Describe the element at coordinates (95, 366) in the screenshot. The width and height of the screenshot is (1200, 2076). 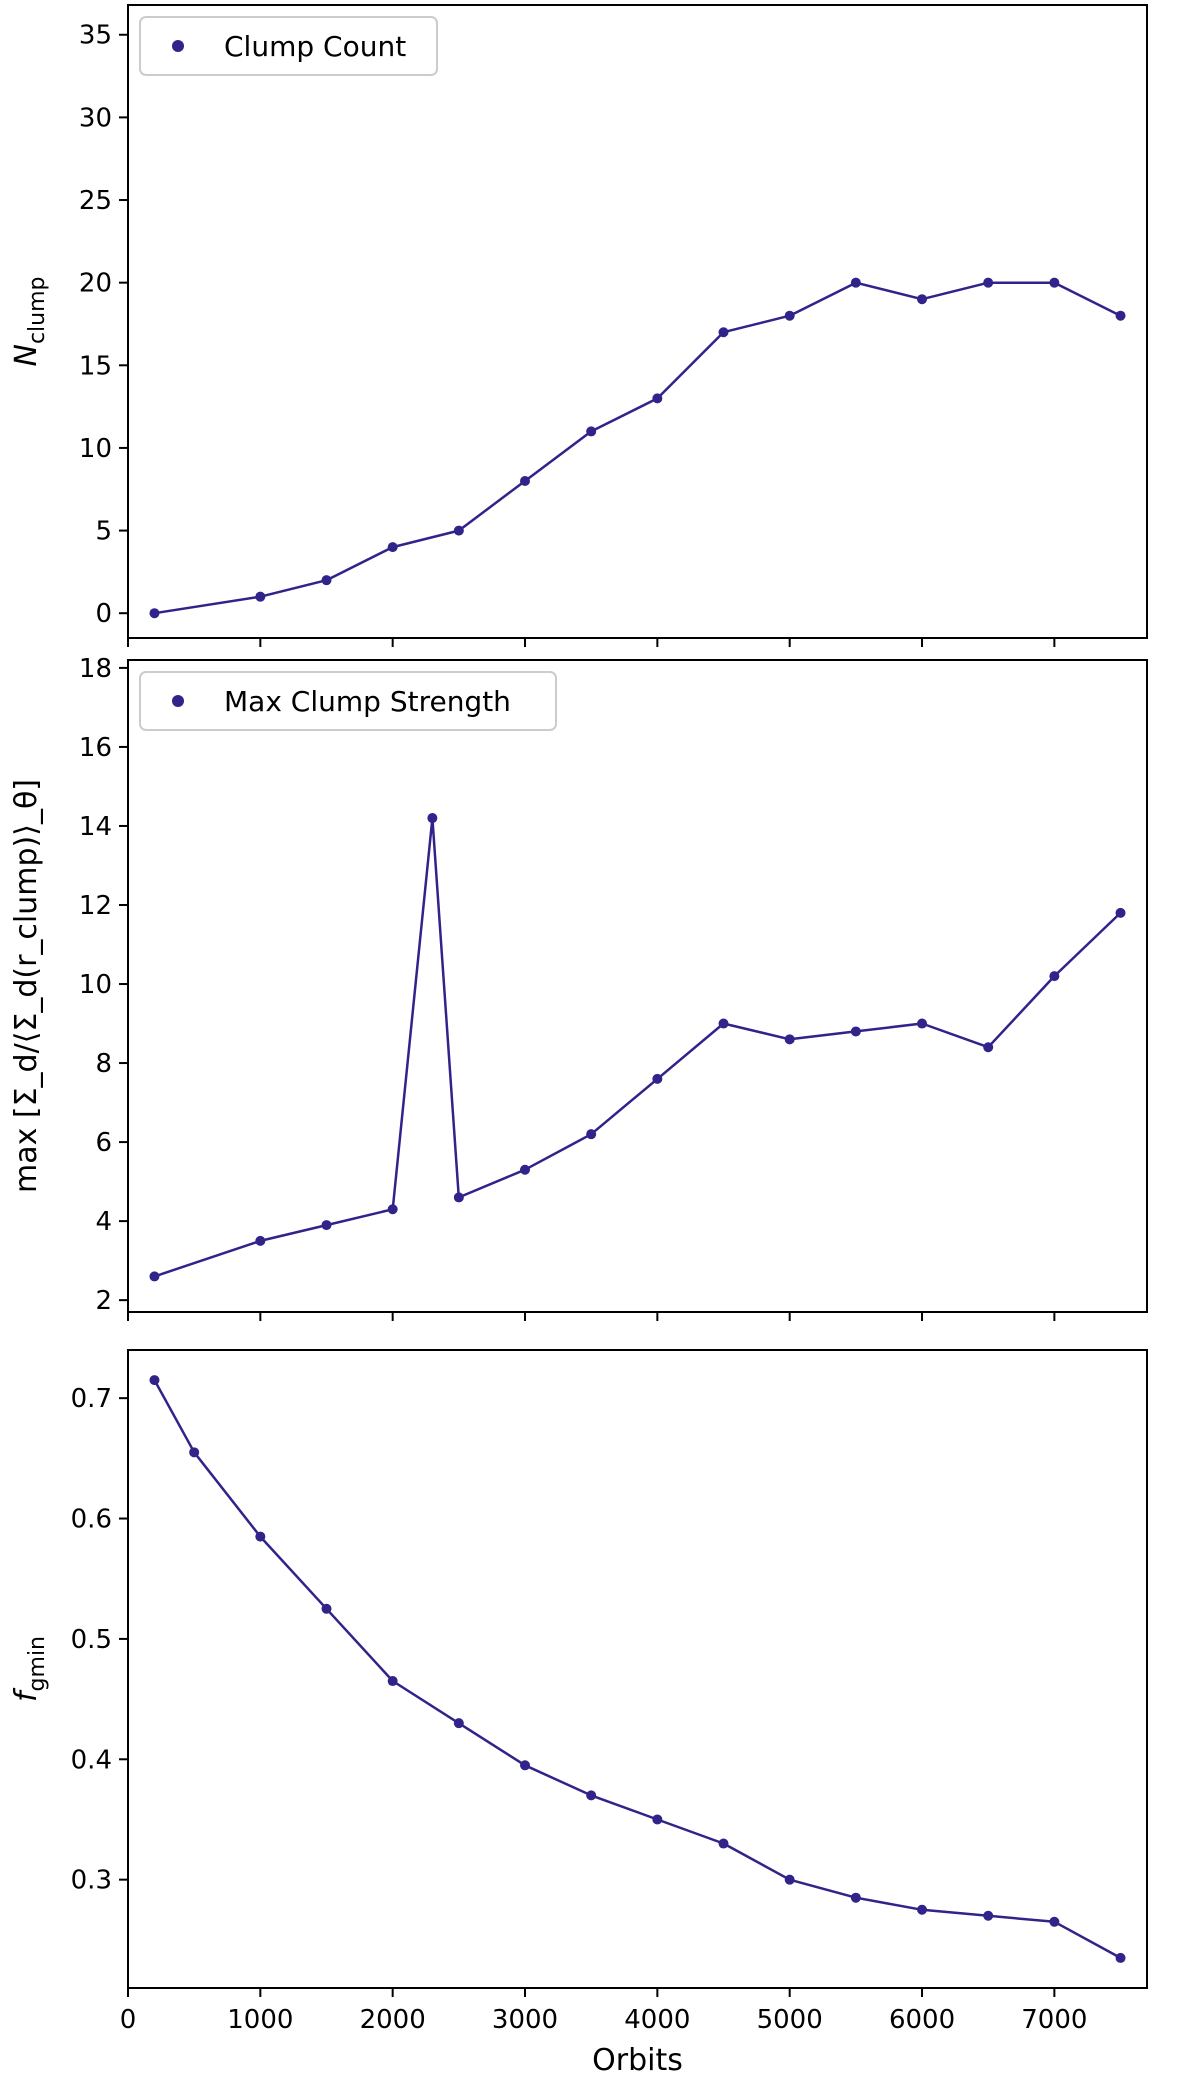
I see `y-tick-label: 15` at that location.